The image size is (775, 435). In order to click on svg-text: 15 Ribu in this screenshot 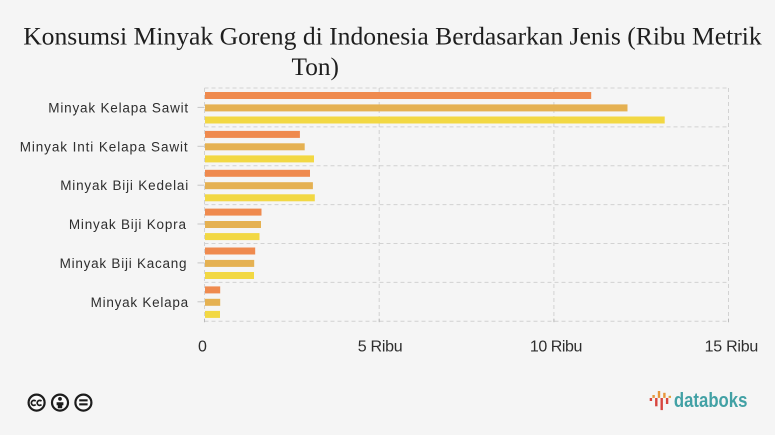, I will do `click(731, 346)`.